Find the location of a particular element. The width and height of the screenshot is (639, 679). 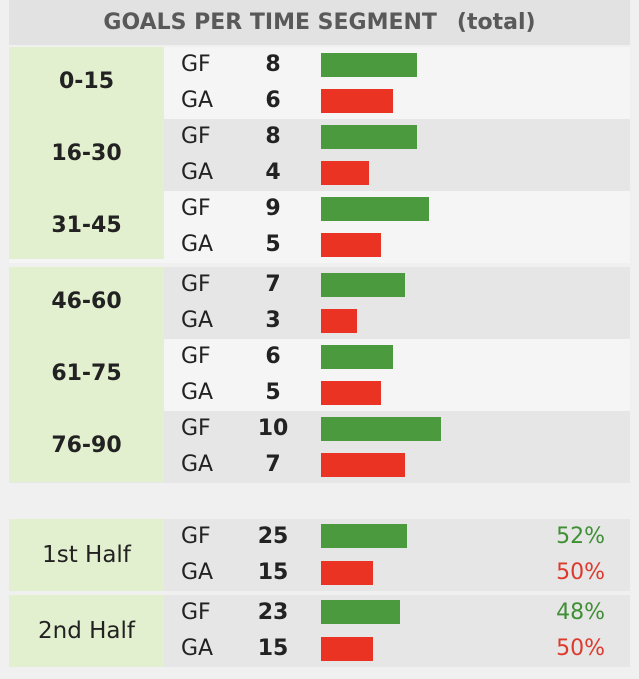

segment-group-block: 46-60 61-75 76-90 is located at coordinates (86, 374).